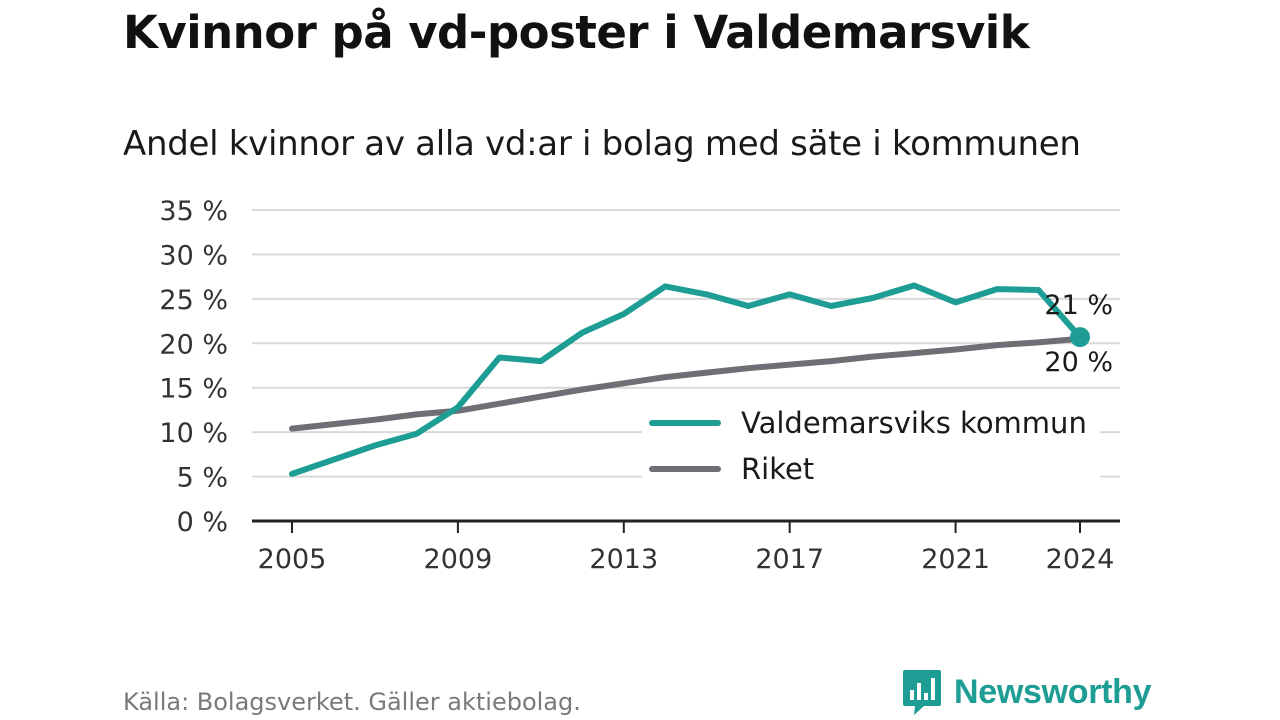 This screenshot has height=720, width=1280. I want to click on y-tick-label: 30 %, so click(193, 255).